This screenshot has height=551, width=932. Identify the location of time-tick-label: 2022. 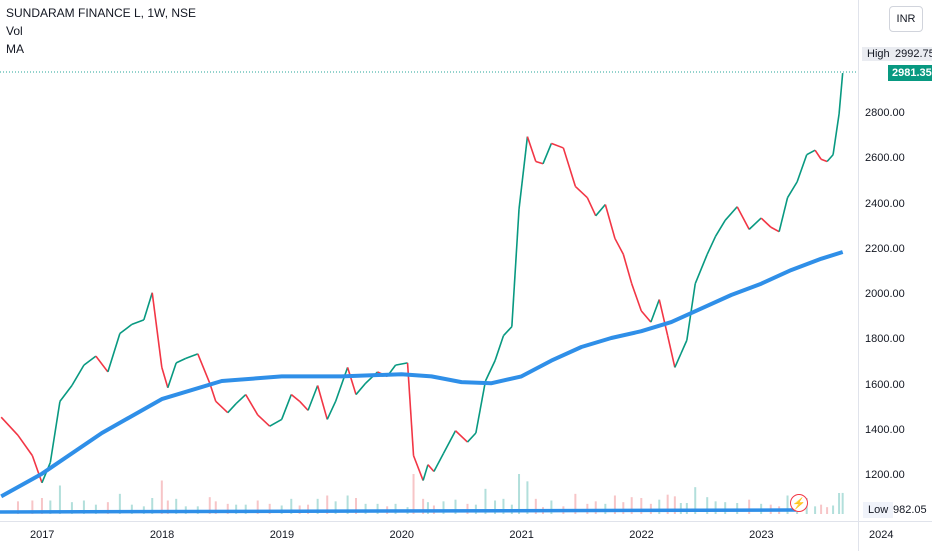
(641, 535).